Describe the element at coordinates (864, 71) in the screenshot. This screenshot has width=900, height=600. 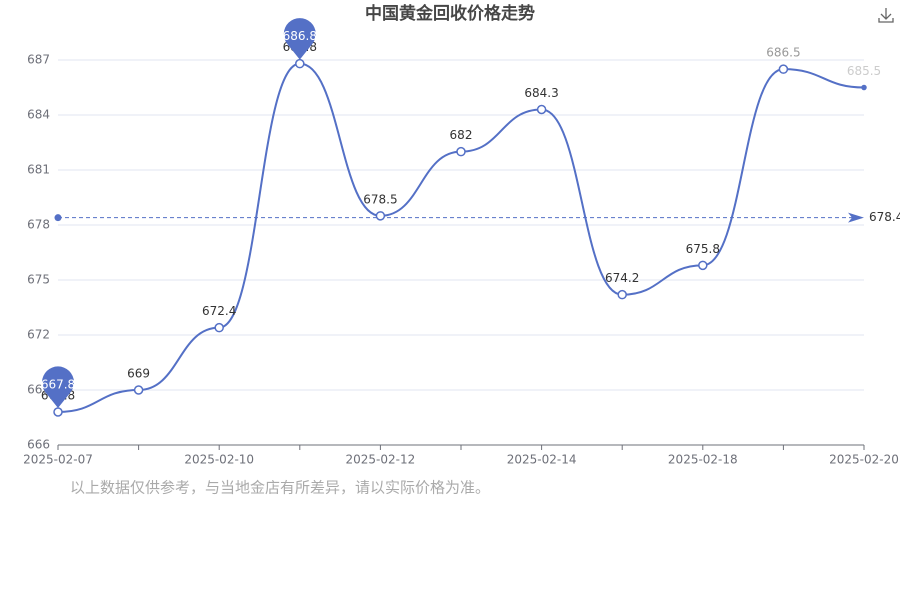
I see `data-label: 685.5` at that location.